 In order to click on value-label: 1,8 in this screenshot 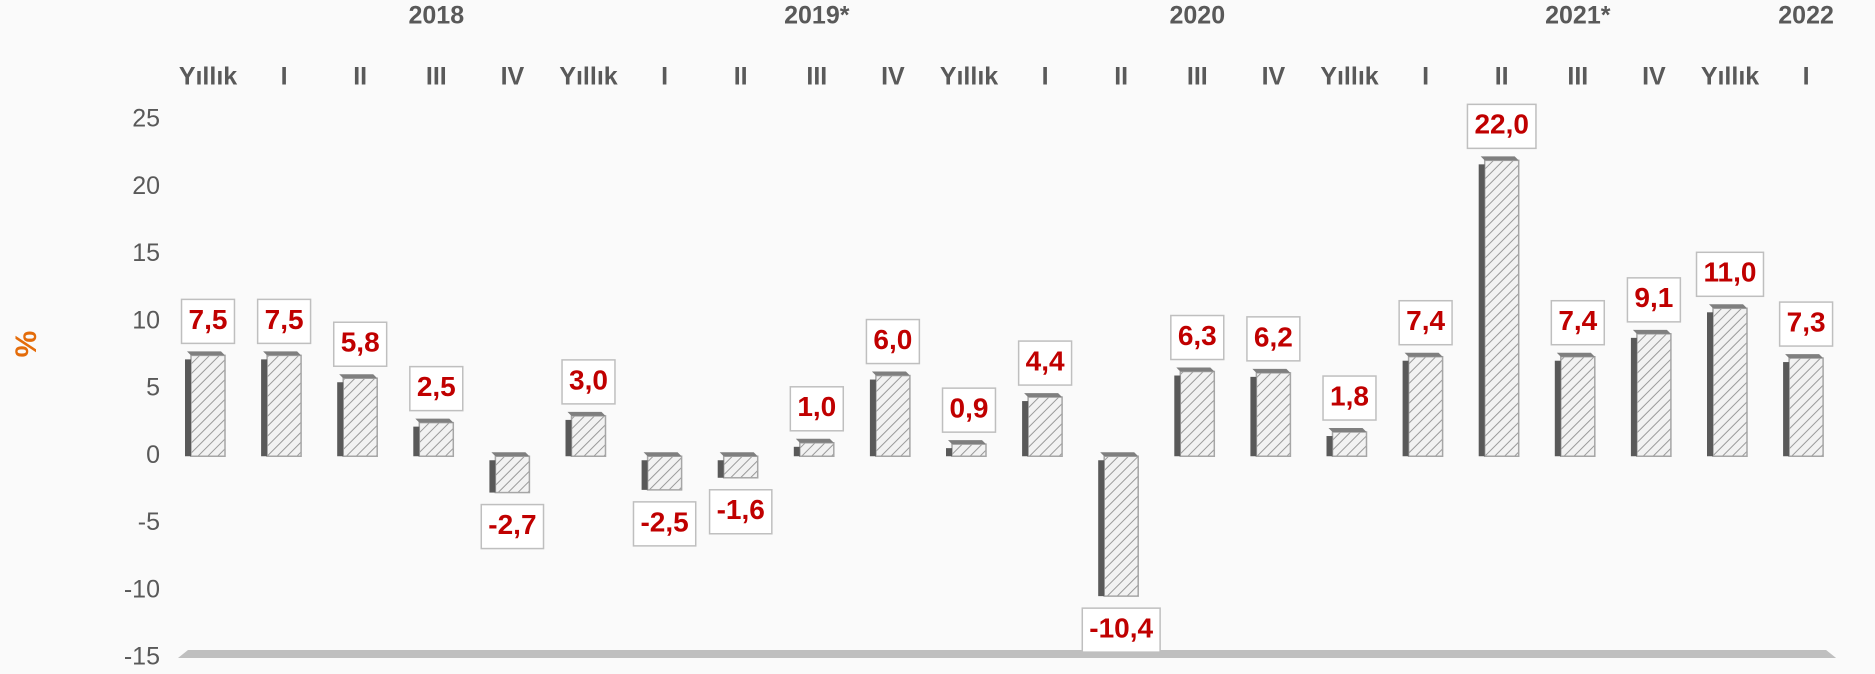, I will do `click(1349, 398)`.